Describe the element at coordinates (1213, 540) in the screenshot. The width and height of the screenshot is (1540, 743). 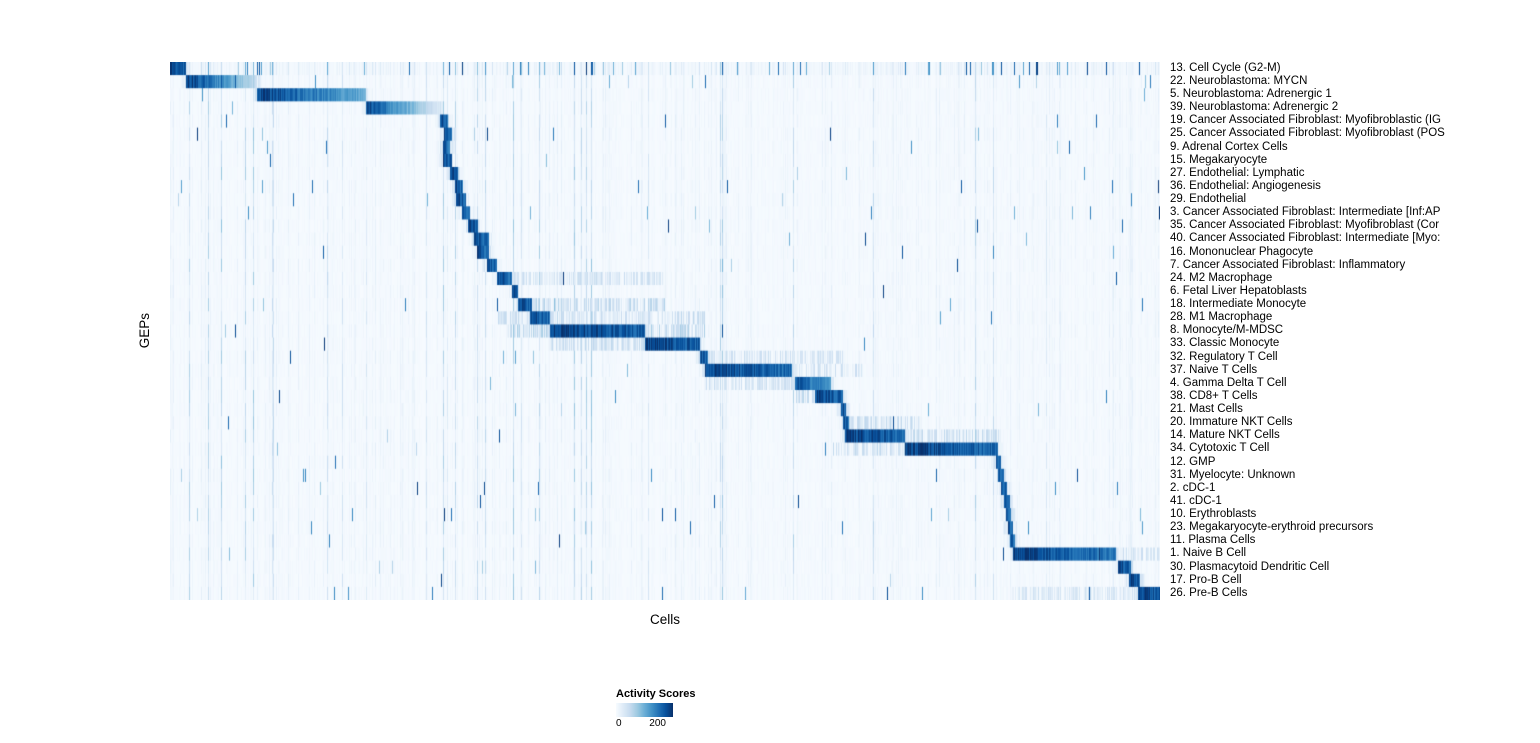
I see `row-label: 11. Plasma Cells` at that location.